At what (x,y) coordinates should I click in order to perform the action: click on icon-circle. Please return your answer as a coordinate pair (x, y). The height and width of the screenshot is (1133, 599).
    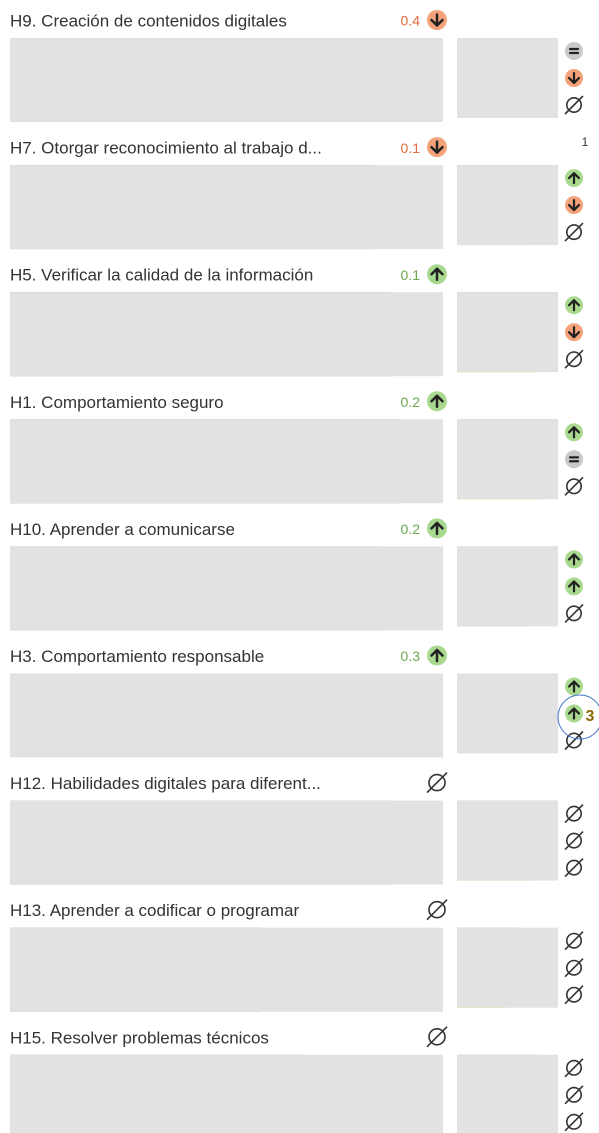
    Looking at the image, I should click on (574, 459).